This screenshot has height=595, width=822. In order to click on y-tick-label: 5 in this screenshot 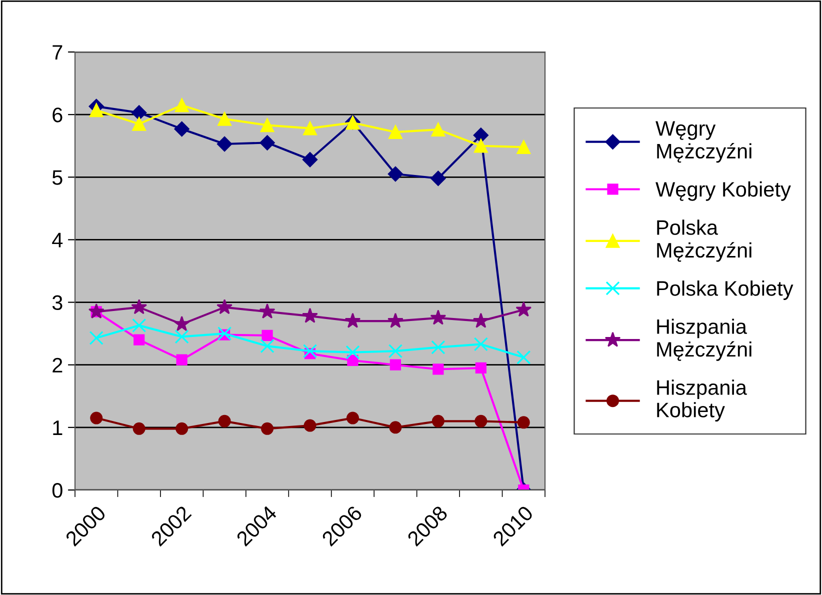, I will do `click(57, 177)`.